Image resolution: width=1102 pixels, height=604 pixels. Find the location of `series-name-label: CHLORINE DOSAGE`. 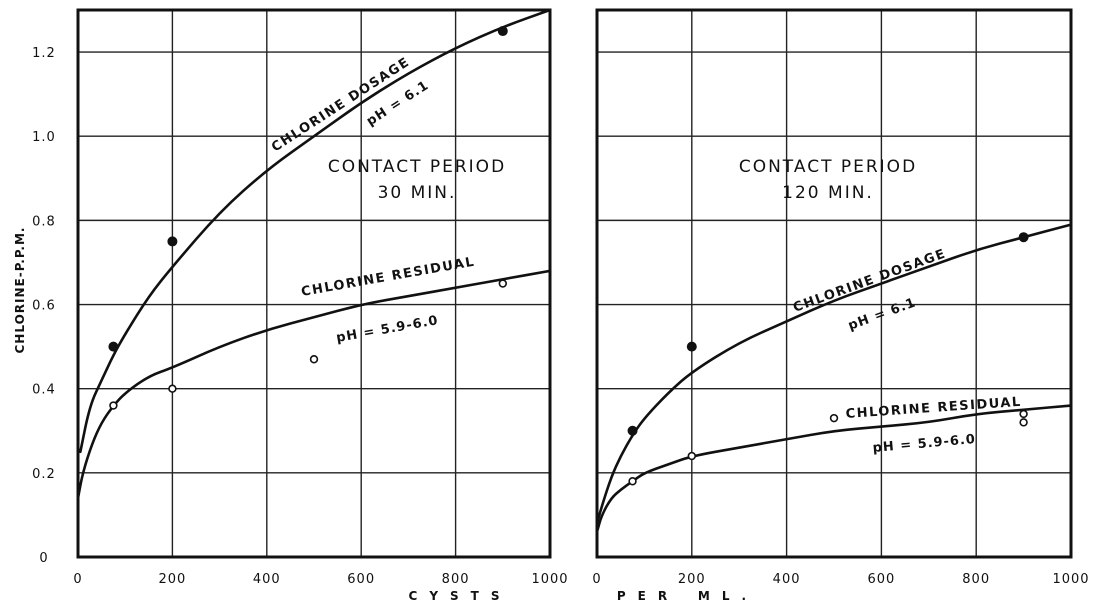

series-name-label: CHLORINE DOSAGE is located at coordinates (869, 280).